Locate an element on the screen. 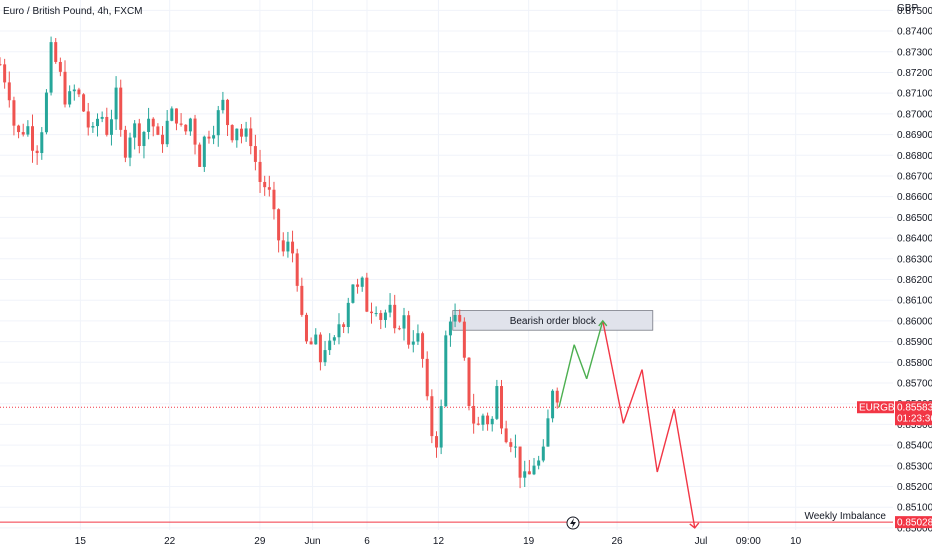 This screenshot has width=932, height=550. lightning-icon is located at coordinates (573, 523).